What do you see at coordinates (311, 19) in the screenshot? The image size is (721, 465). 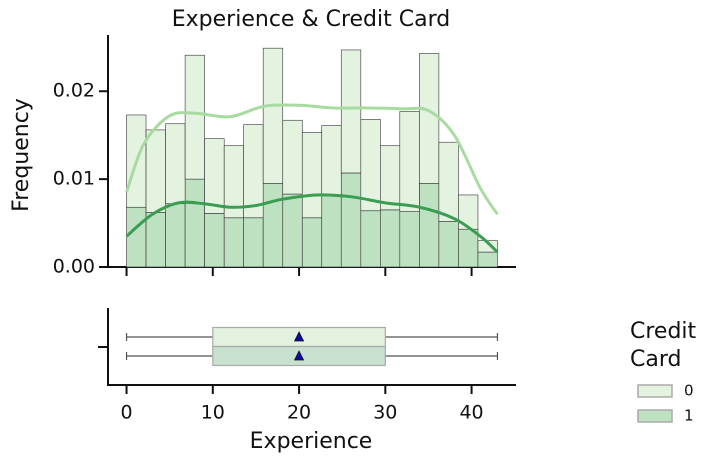 I see `chart-title: Experience & Credit Card` at bounding box center [311, 19].